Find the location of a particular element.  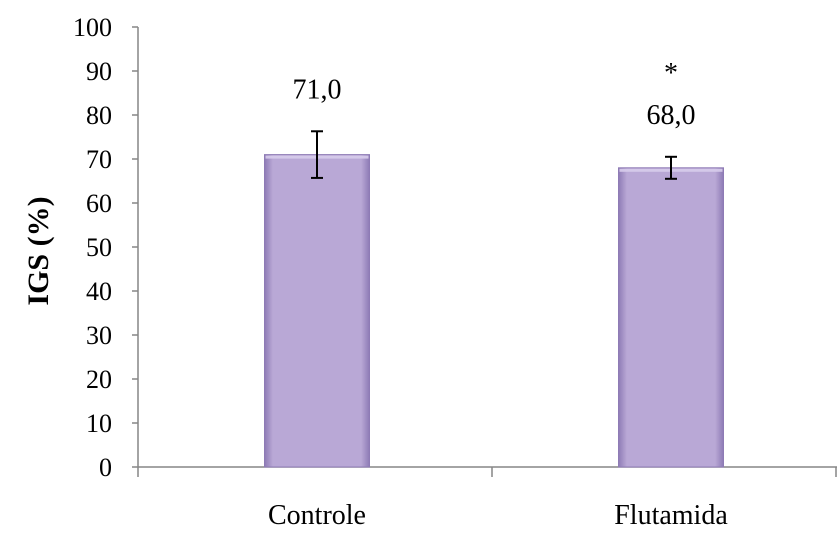

y-tick-label: 100 is located at coordinates (92, 27).